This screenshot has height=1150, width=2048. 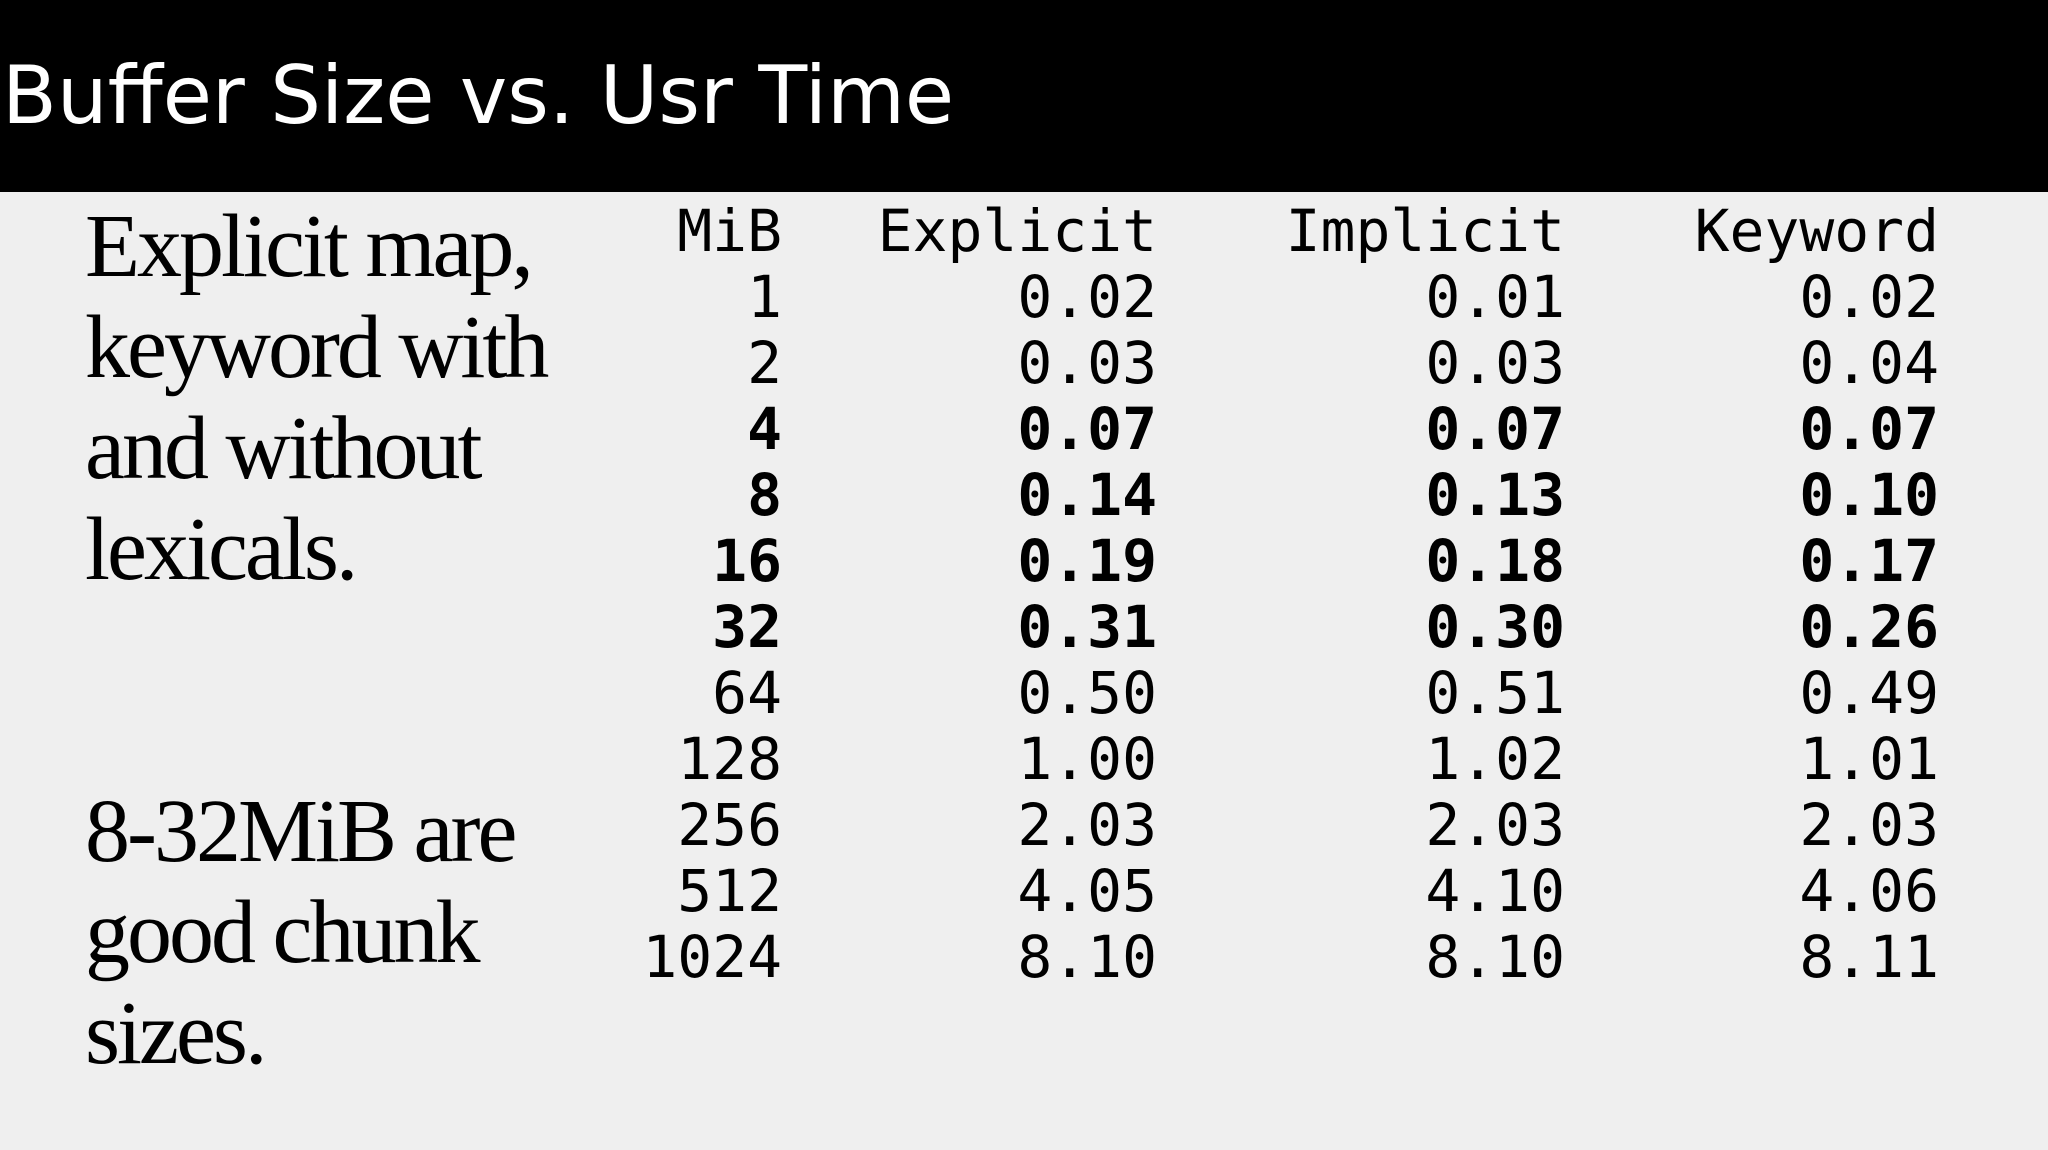 I want to click on header-explicit: Explicit, so click(x=1017, y=231).